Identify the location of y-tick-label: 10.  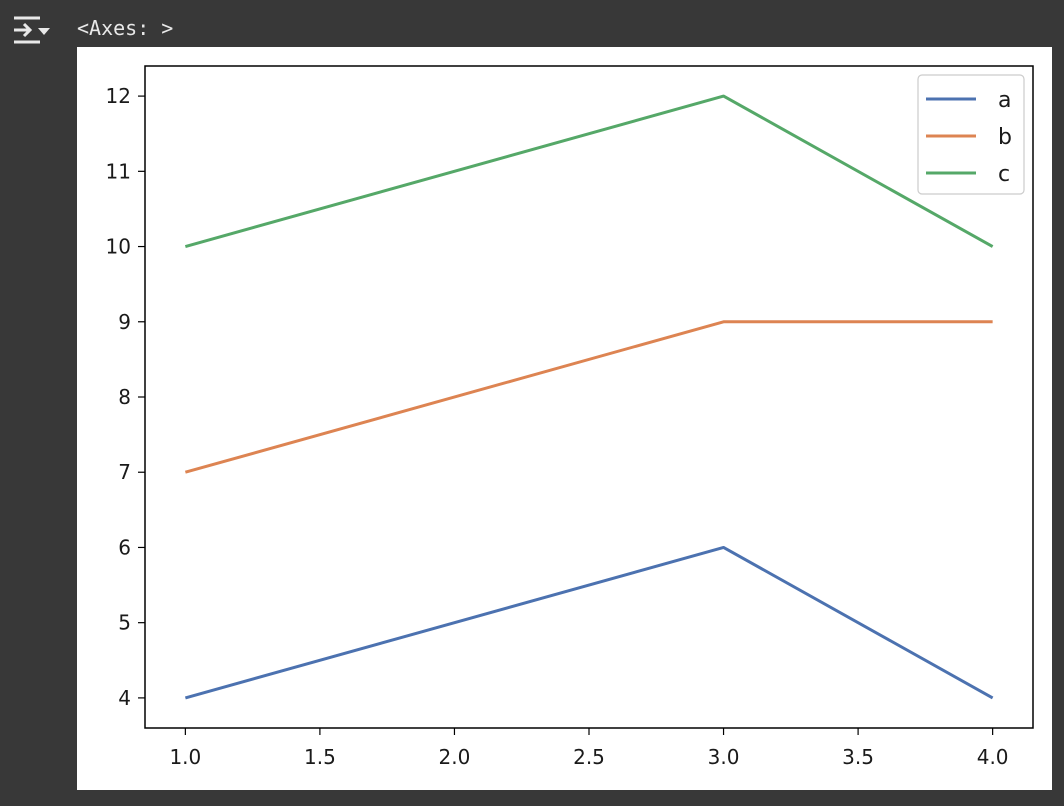
(118, 247).